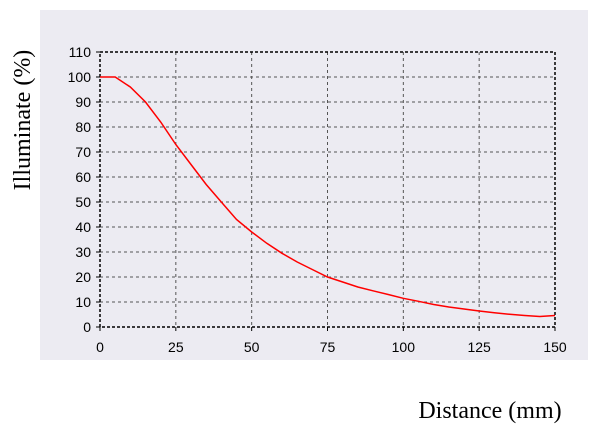 This screenshot has width=609, height=438. Describe the element at coordinates (83, 252) in the screenshot. I see `y-tick-label: 30` at that location.